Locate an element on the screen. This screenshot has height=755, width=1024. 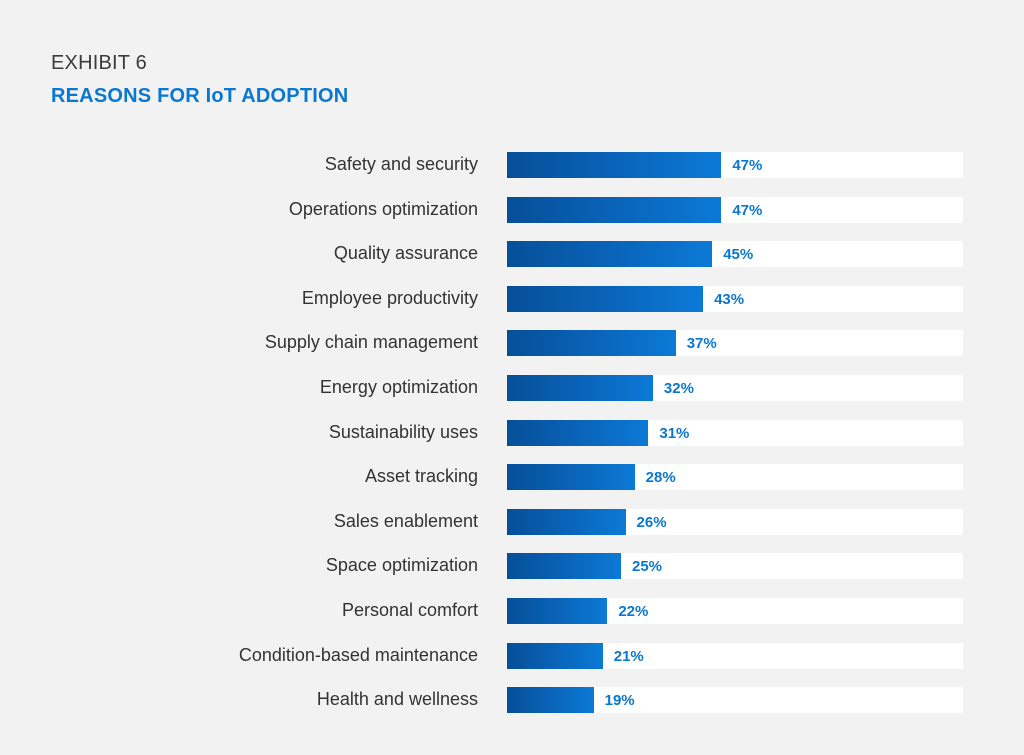
category-label: Operations optimization is located at coordinates (383, 208).